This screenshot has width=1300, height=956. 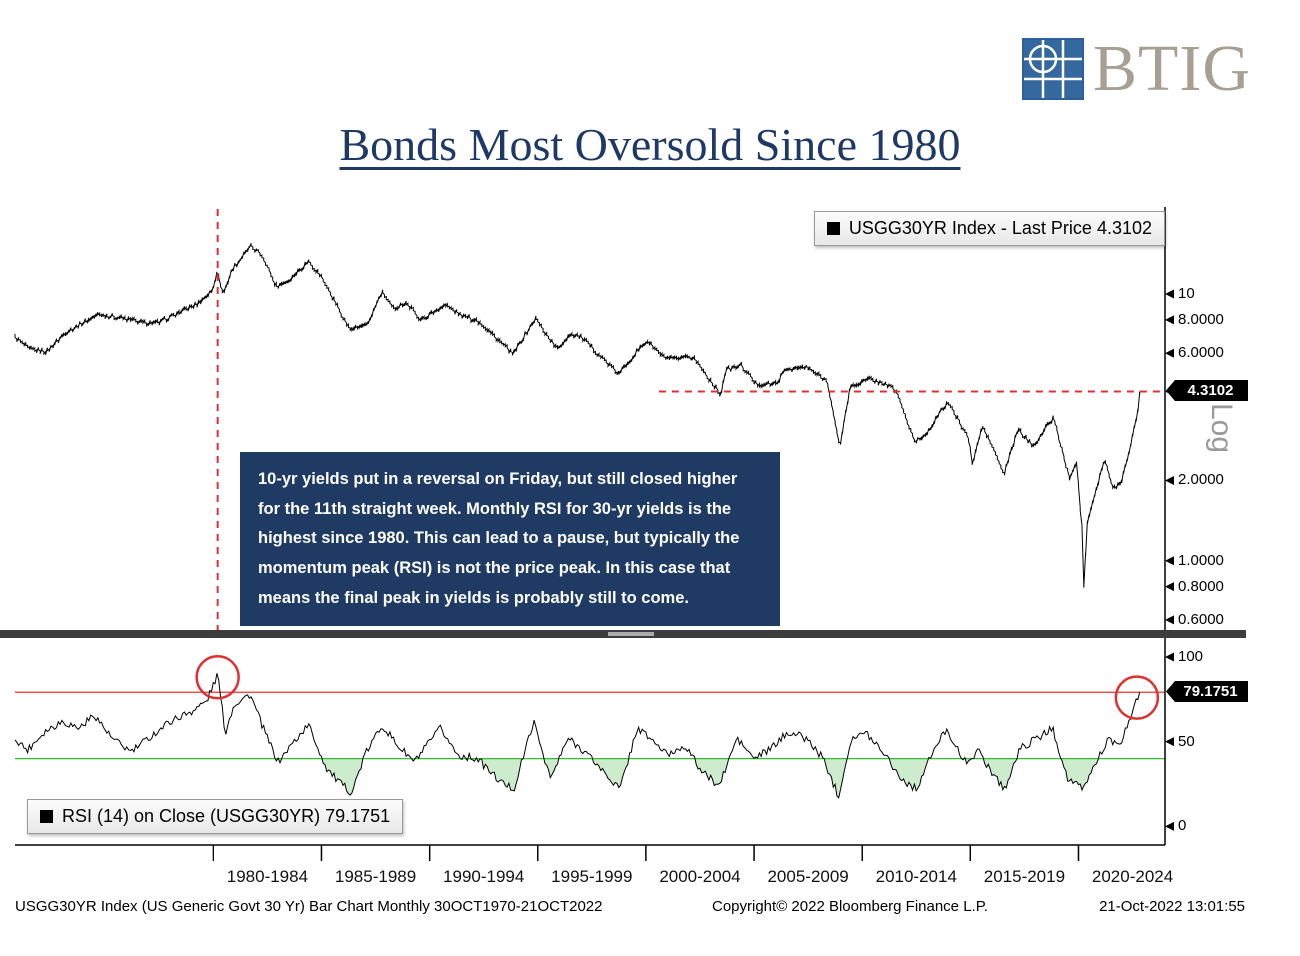 I want to click on rsi-legend: RSI (14) on Close (USGG30YR) 79.1751, so click(x=215, y=816).